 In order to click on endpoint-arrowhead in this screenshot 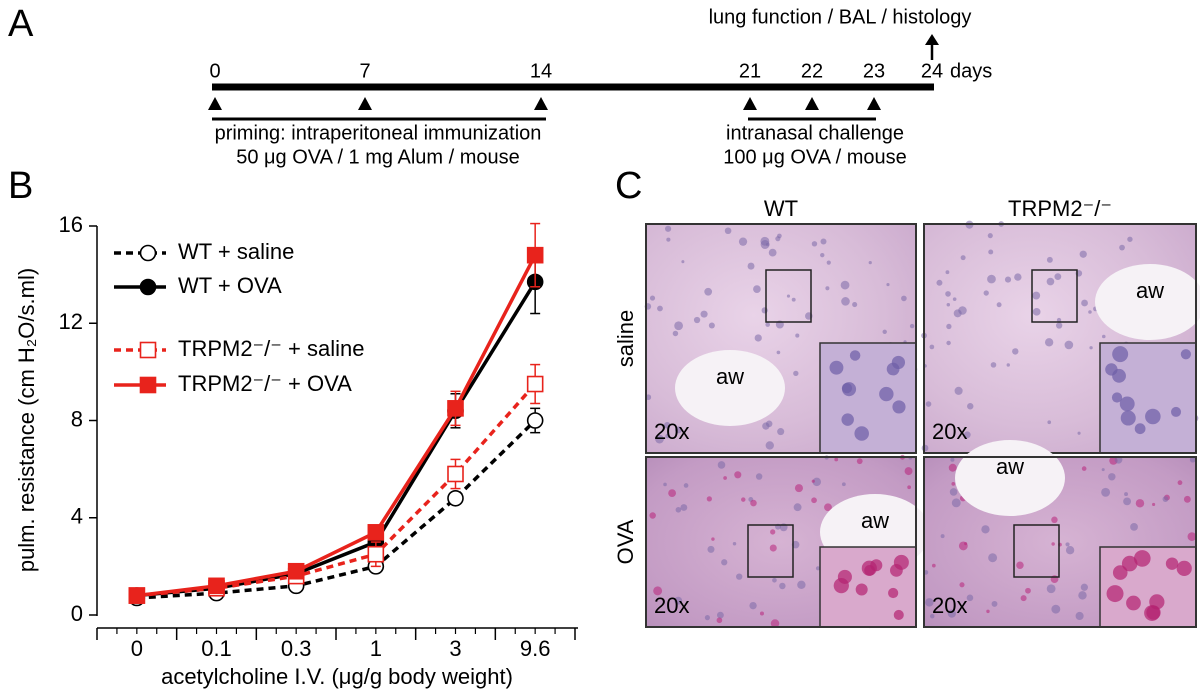, I will do `click(932, 39)`.